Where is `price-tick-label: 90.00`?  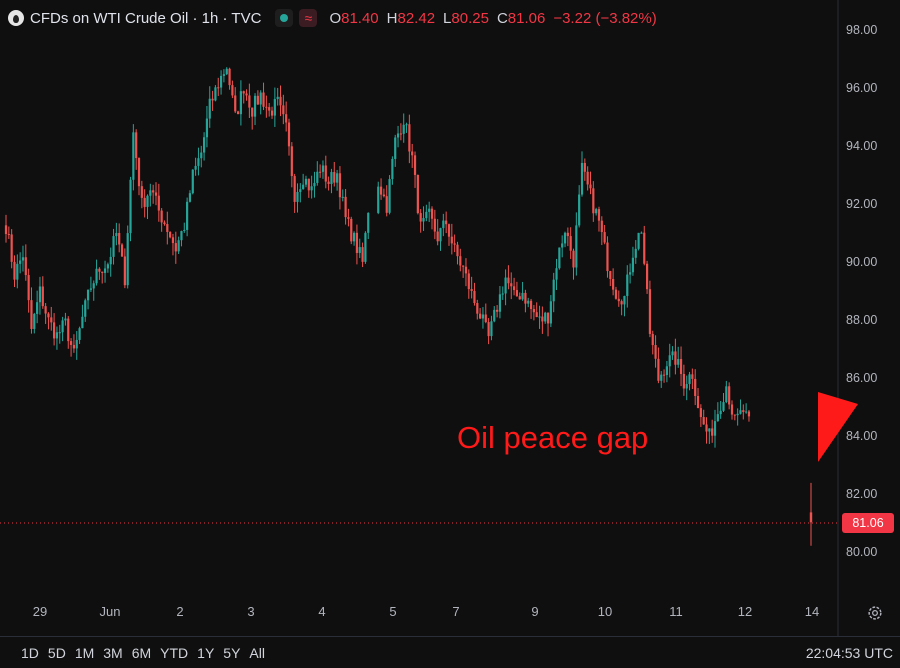 price-tick-label: 90.00 is located at coordinates (862, 262).